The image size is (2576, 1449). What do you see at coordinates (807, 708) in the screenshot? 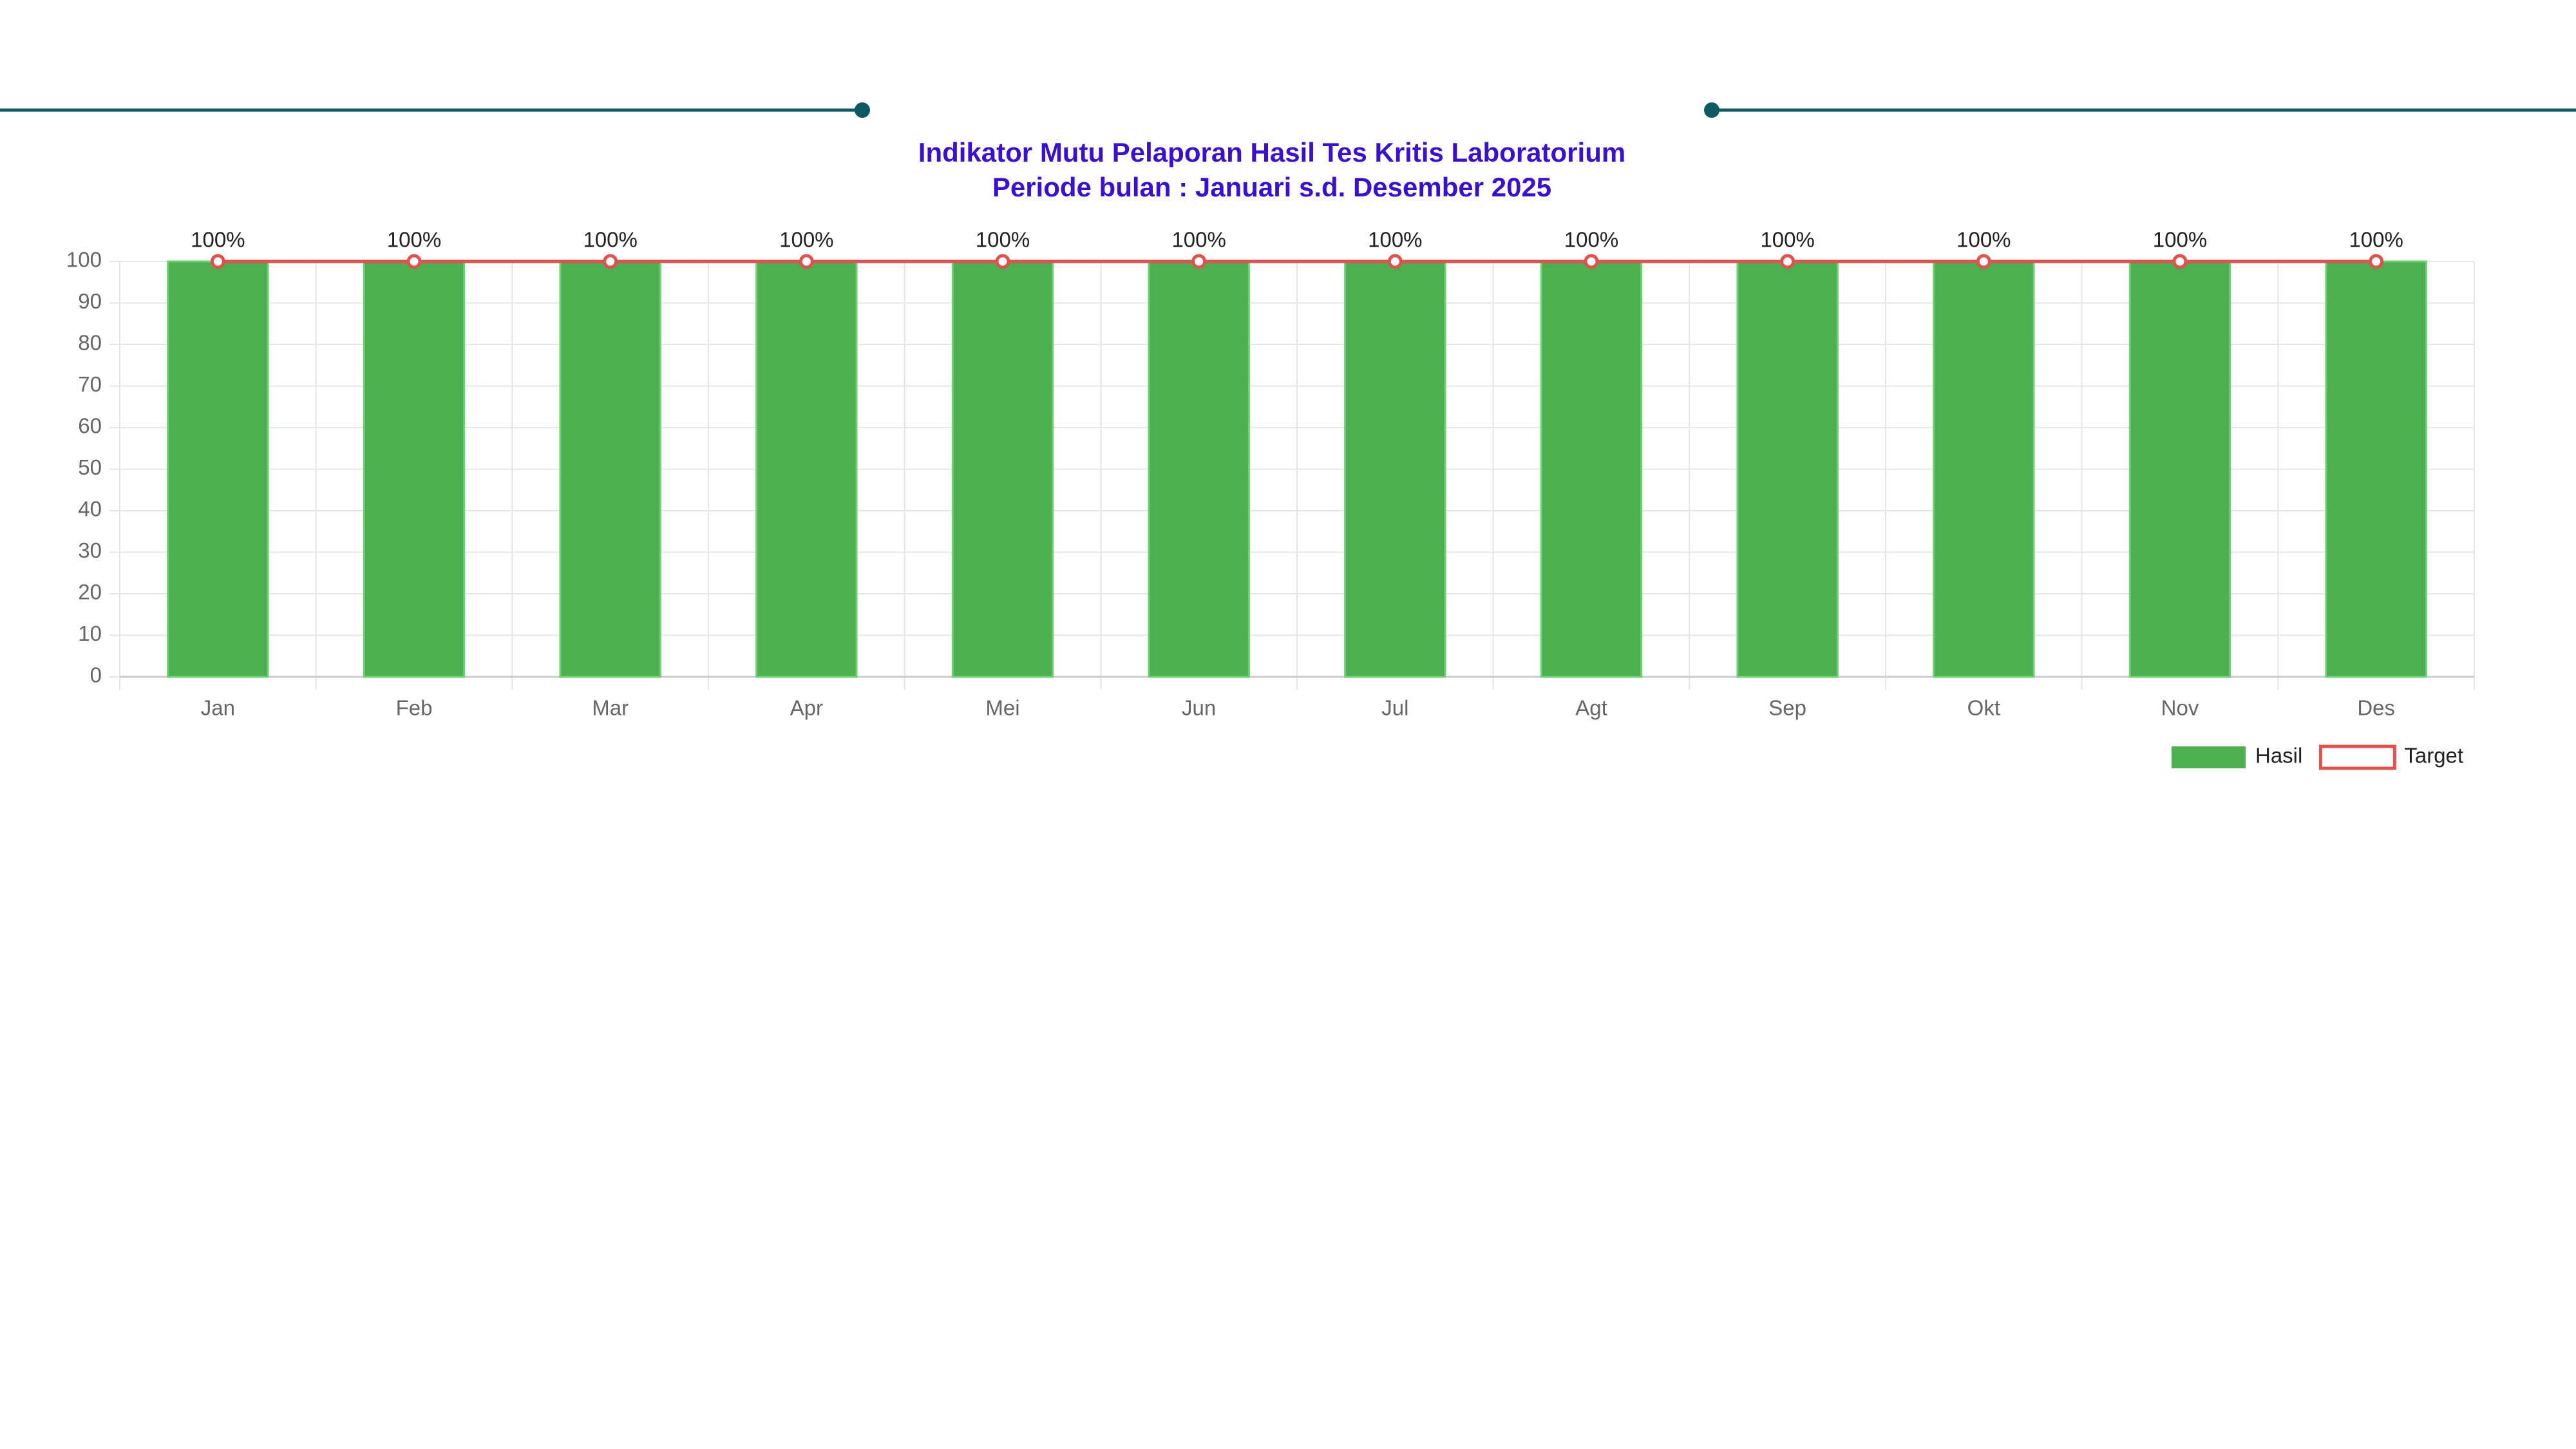
I see `x-tick-label: Apr` at bounding box center [807, 708].